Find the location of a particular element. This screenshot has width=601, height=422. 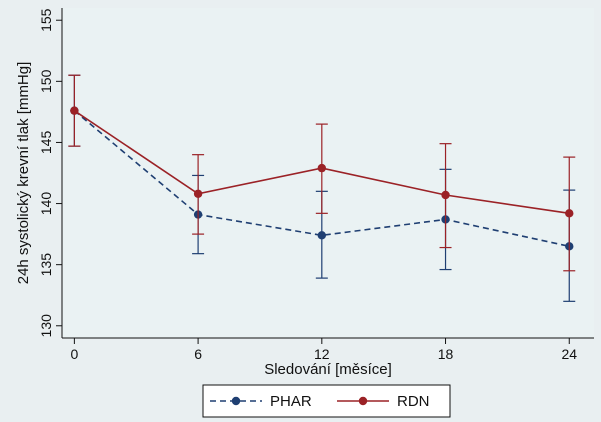

x-axis-ticks: 0 6 12 18 24 is located at coordinates (323, 350).